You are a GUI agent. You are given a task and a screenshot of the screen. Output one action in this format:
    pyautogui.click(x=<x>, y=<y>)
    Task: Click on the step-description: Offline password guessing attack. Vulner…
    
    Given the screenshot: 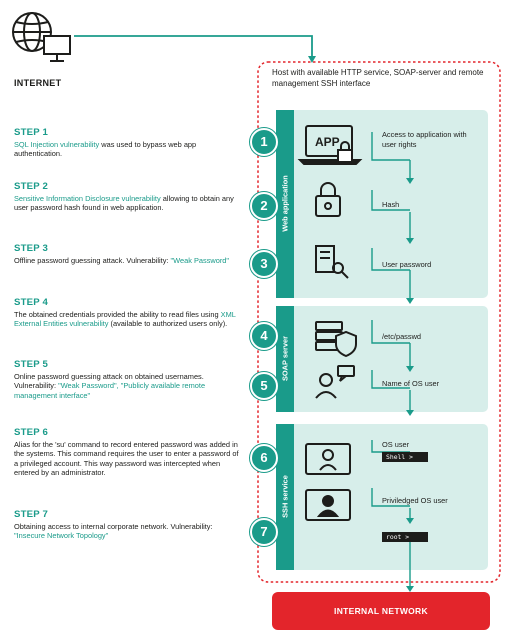 What is the action you would take?
    pyautogui.click(x=127, y=261)
    